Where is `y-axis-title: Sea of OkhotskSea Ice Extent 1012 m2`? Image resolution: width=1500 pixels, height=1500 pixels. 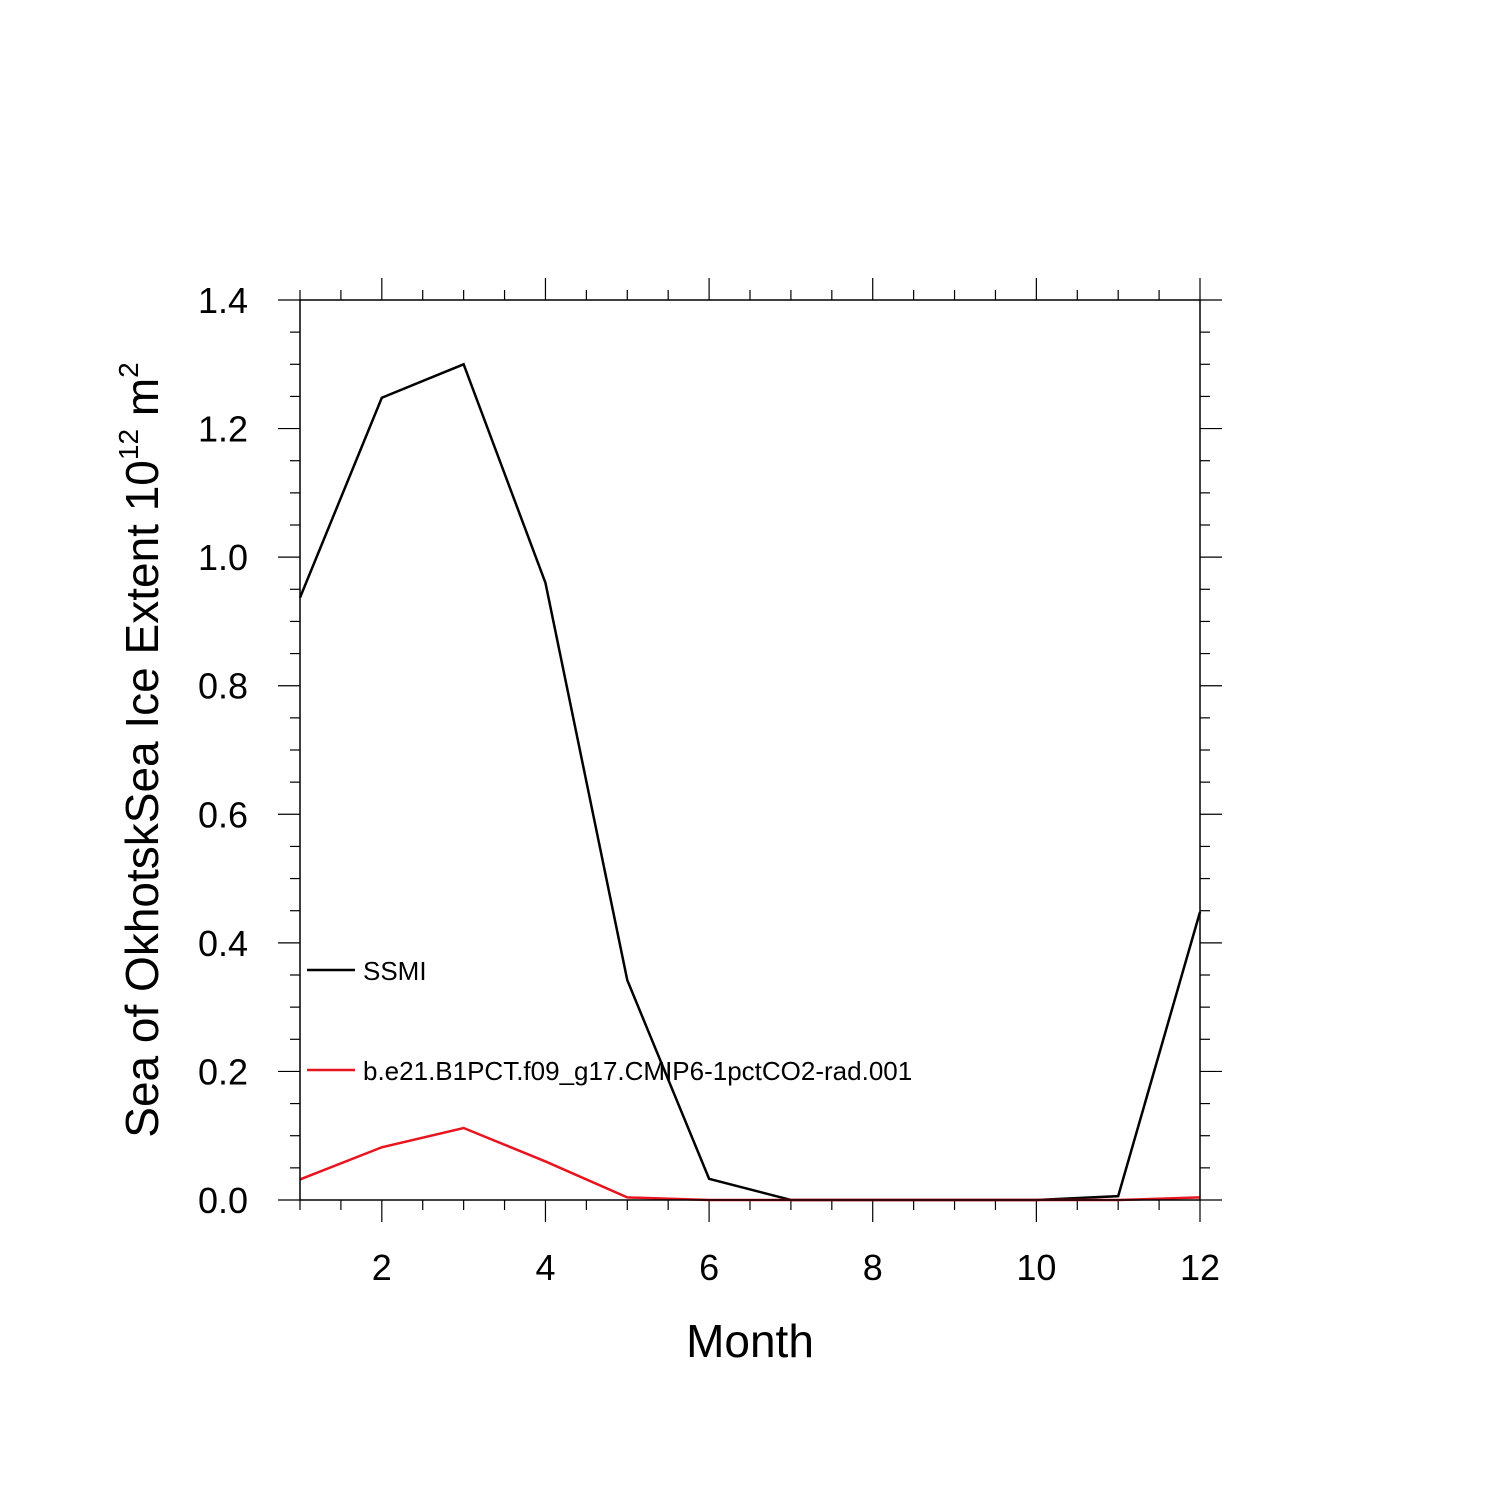
y-axis-title: Sea of OkhotskSea Ice Extent 1012 m2 is located at coordinates (140, 749).